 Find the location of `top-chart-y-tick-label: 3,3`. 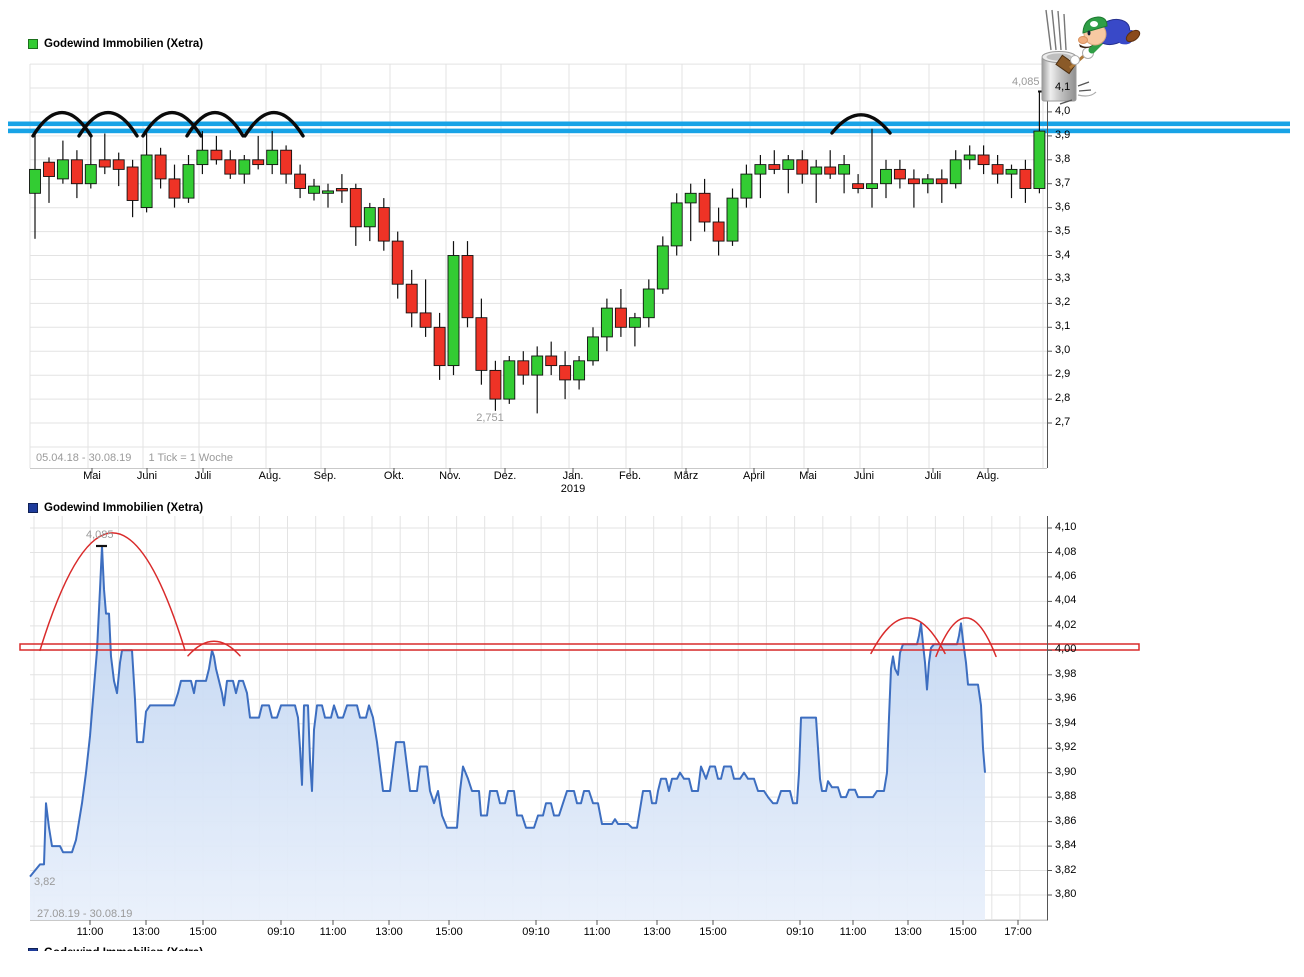

top-chart-y-tick-label: 3,3 is located at coordinates (1063, 278).